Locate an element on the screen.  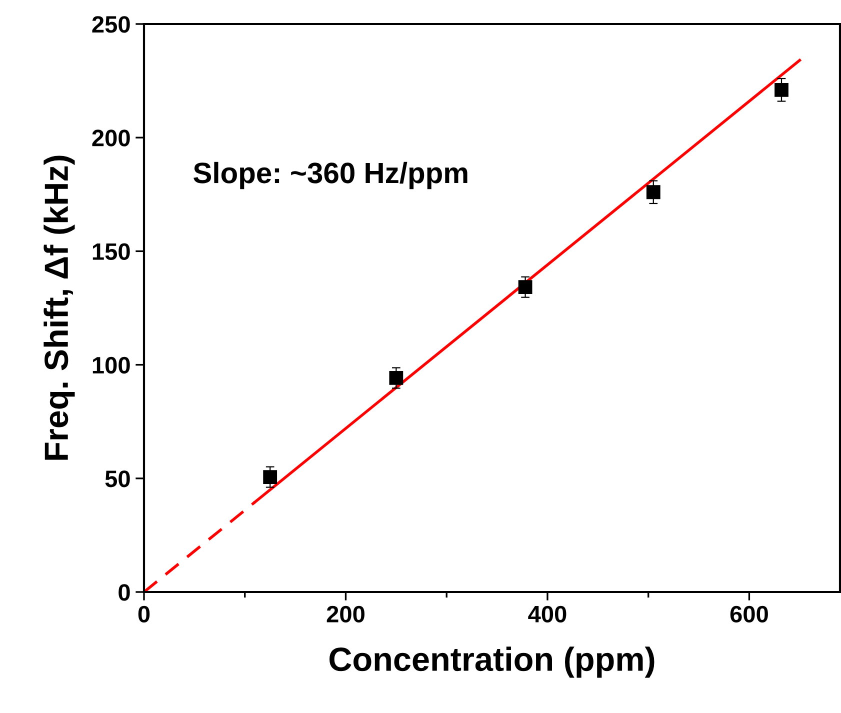
y-tick-label: 250 is located at coordinates (111, 24).